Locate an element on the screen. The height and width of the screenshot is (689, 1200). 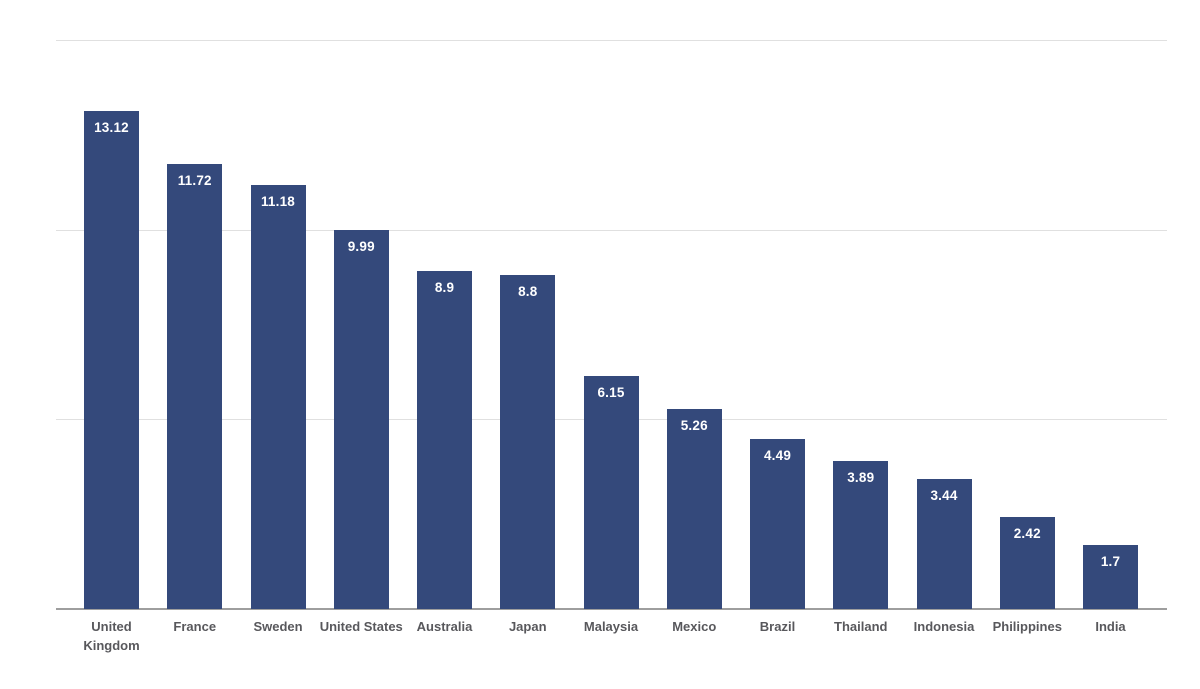
x-axis-line is located at coordinates (611, 609).